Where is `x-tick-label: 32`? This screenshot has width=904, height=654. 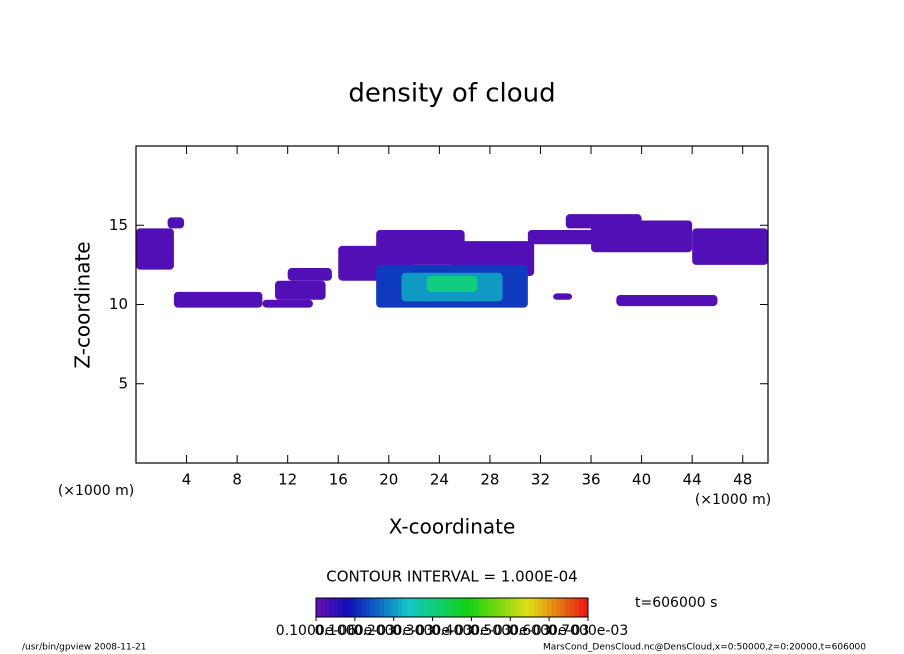
x-tick-label: 32 is located at coordinates (540, 480).